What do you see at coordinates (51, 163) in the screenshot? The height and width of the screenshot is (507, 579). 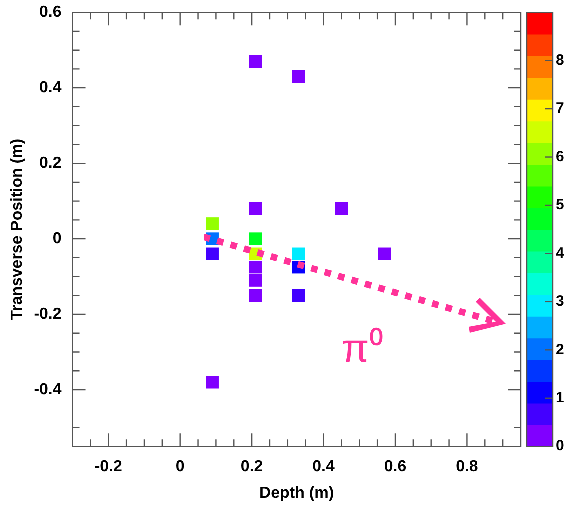 I see `y-tick-label: 0.2` at bounding box center [51, 163].